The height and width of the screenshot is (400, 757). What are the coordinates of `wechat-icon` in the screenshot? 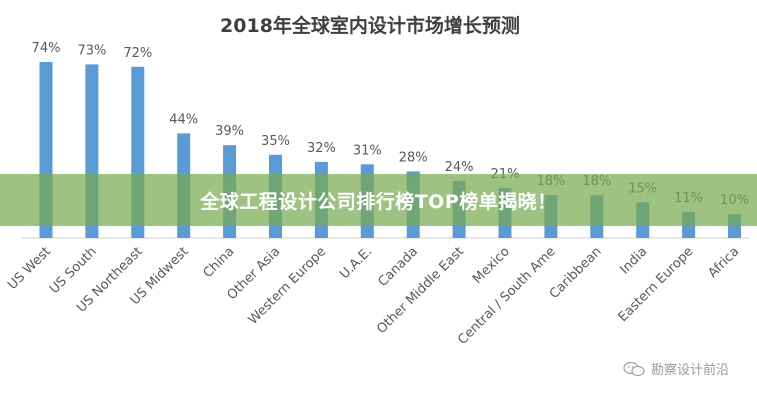 It's located at (634, 368).